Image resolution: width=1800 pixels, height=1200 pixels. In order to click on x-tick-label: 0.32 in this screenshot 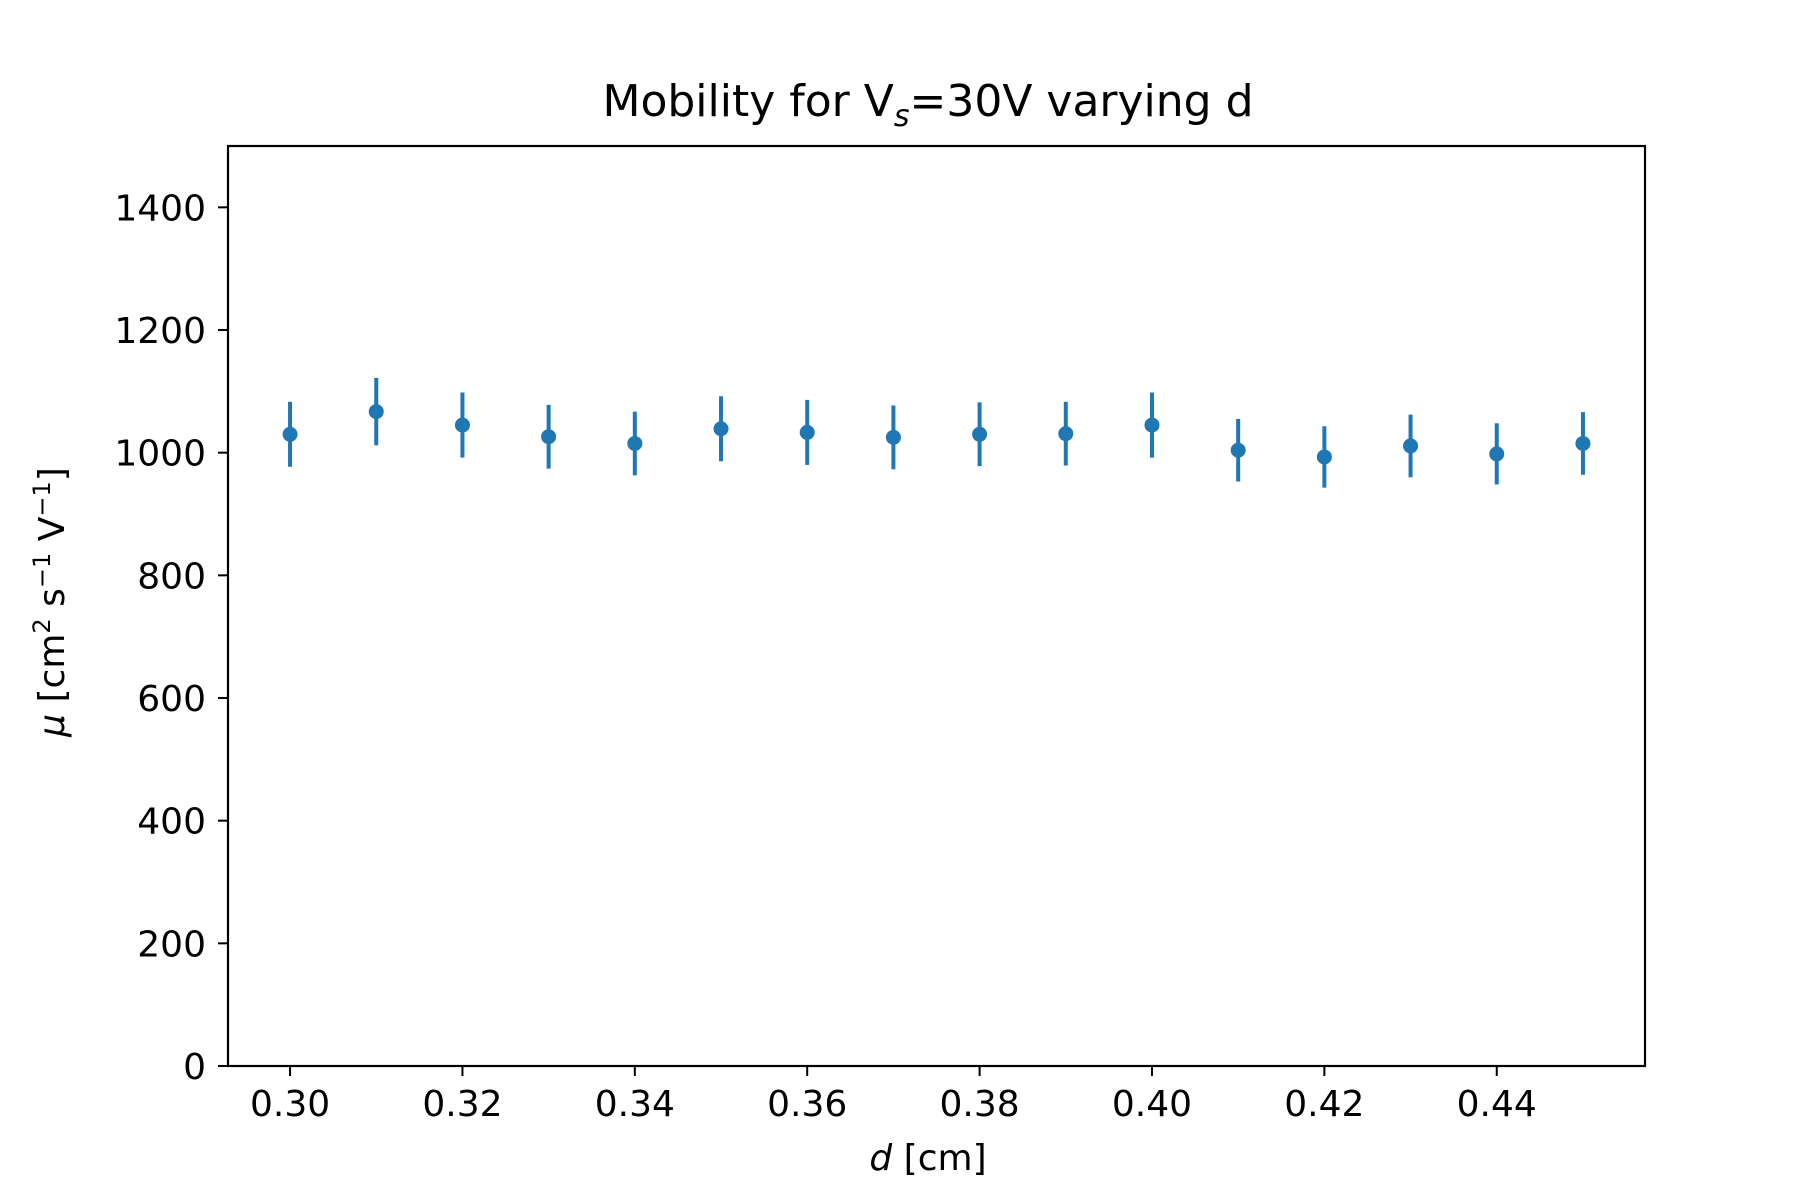, I will do `click(462, 1104)`.